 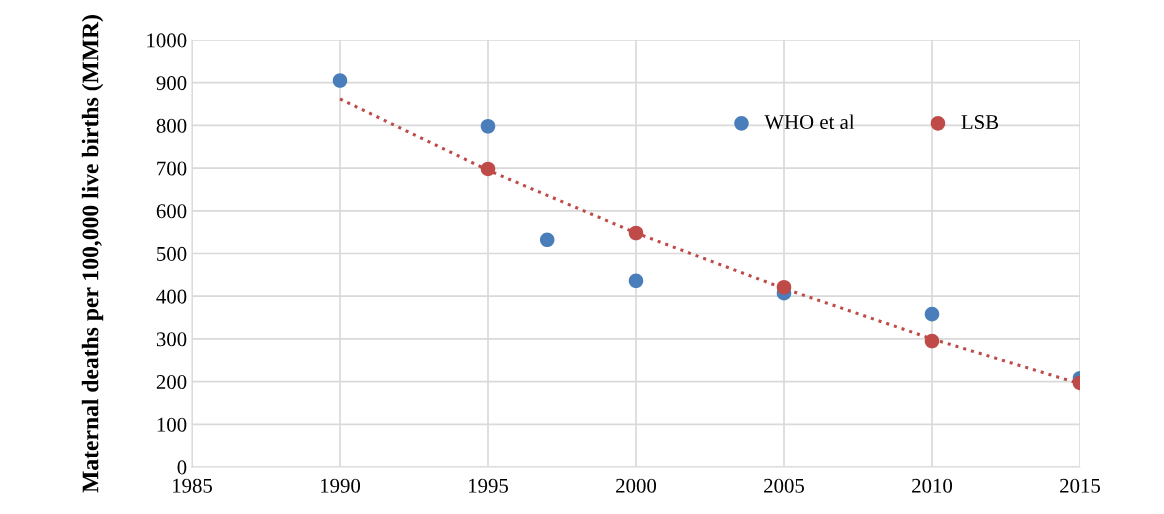 What do you see at coordinates (171, 83) in the screenshot?
I see `y-tick-label: 900` at bounding box center [171, 83].